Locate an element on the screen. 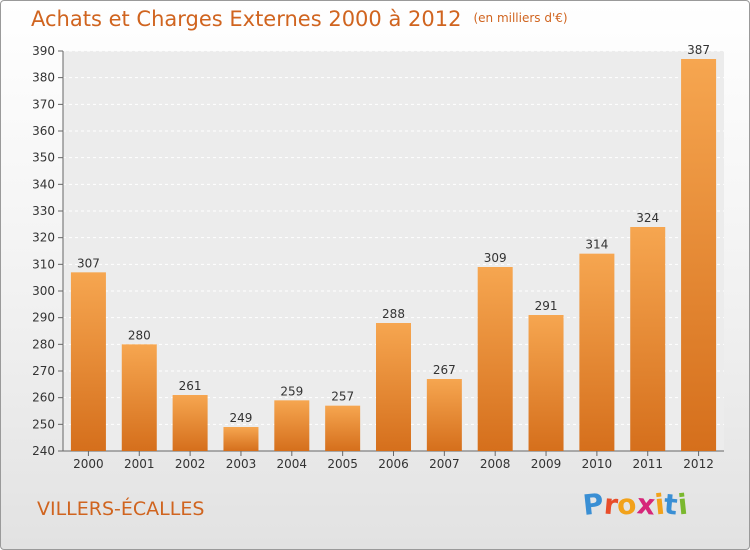 The width and height of the screenshot is (750, 550). value-label-2000: 307 is located at coordinates (88, 263).